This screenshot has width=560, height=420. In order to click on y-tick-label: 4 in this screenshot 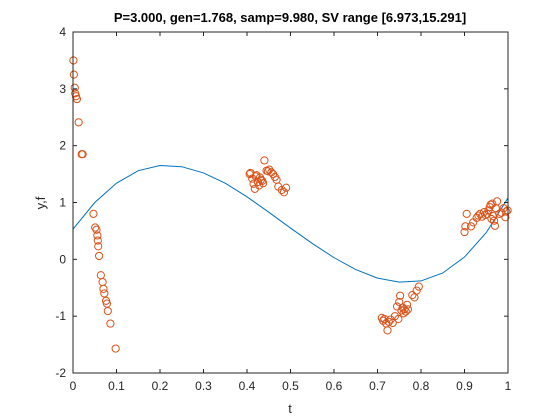, I will do `click(62, 32)`.